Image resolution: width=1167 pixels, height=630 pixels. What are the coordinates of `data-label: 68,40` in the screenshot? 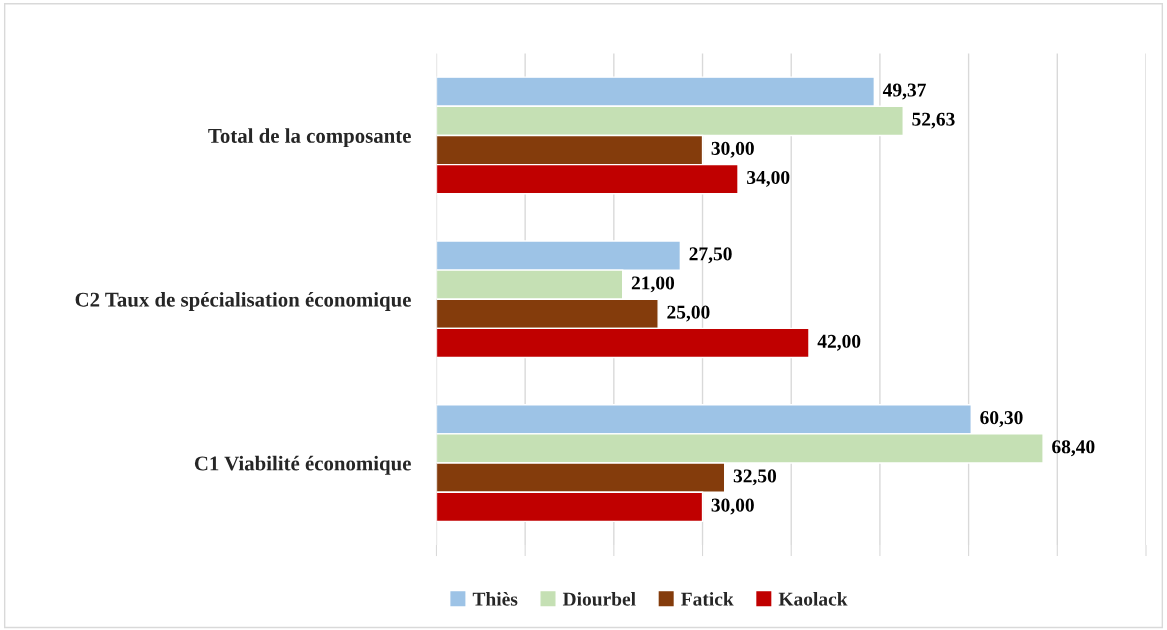 It's located at (1073, 448).